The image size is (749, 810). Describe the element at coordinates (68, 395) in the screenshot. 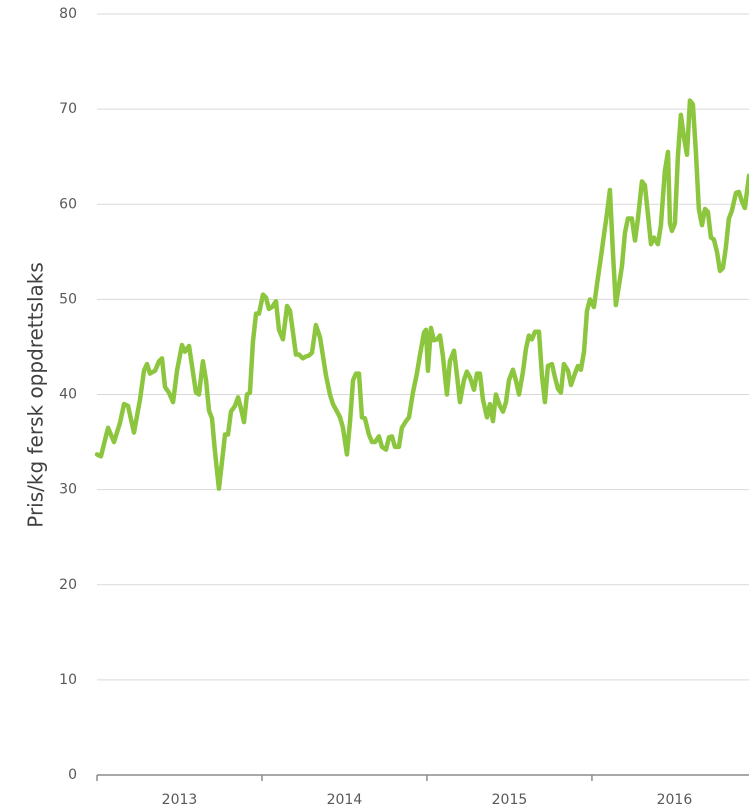

I see `y-tick-label: 40` at that location.